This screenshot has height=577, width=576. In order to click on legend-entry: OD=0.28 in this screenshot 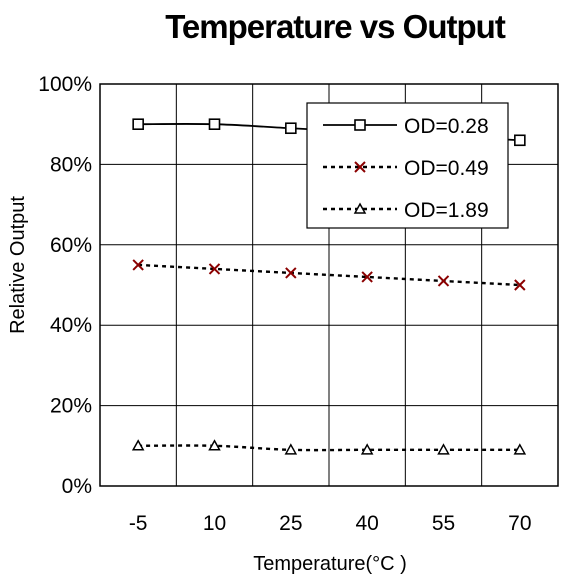, I will do `click(406, 126)`.